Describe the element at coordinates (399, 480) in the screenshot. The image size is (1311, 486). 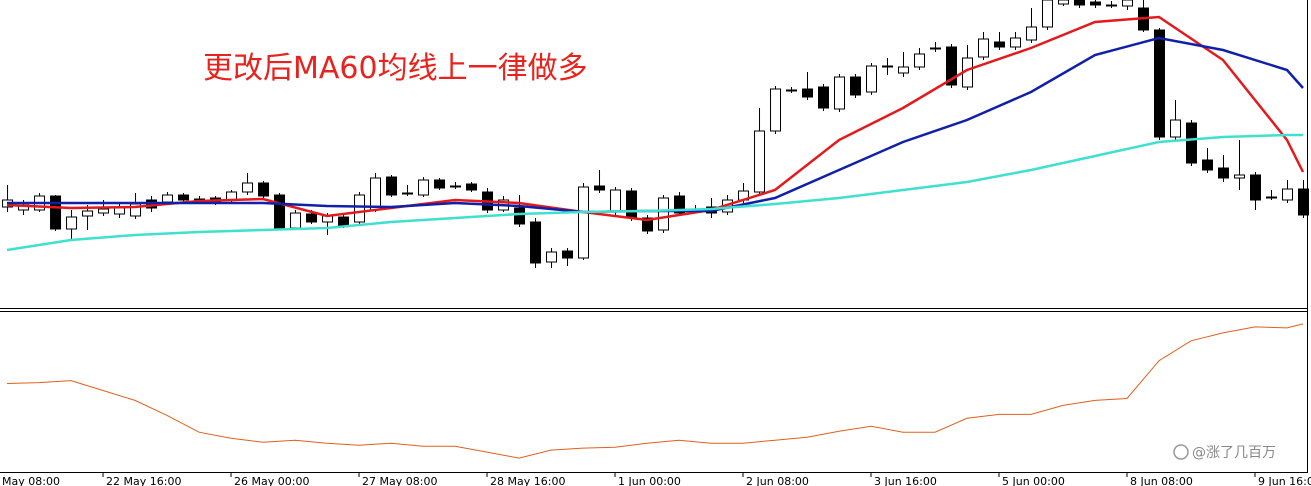
I see `x-tick-label: 27 May 08:00` at that location.